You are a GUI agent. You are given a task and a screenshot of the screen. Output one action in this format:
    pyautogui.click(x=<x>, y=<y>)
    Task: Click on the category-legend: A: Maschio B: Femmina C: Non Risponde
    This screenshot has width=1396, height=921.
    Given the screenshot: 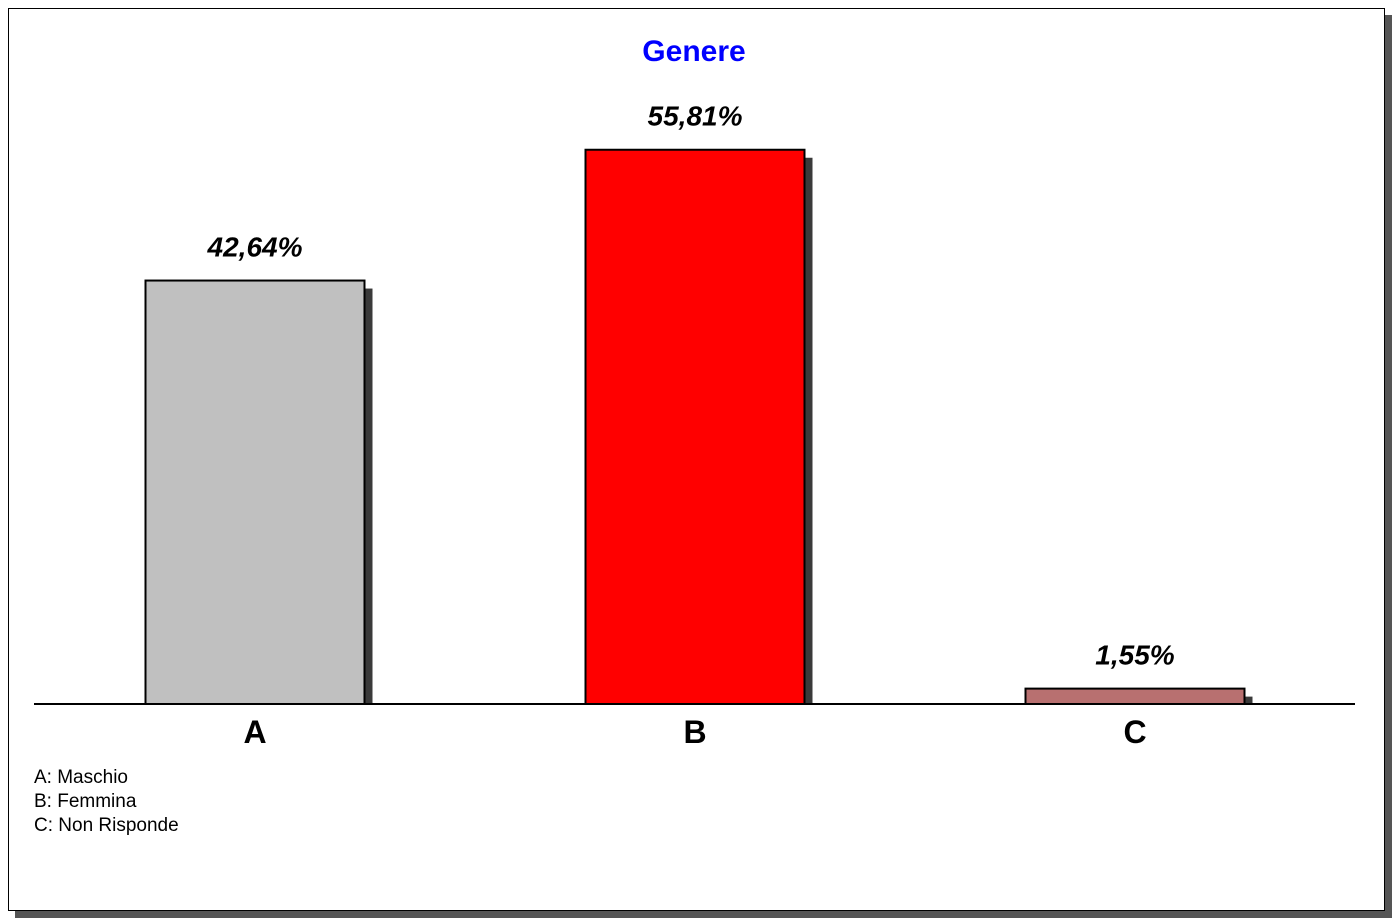 What is the action you would take?
    pyautogui.click(x=106, y=802)
    